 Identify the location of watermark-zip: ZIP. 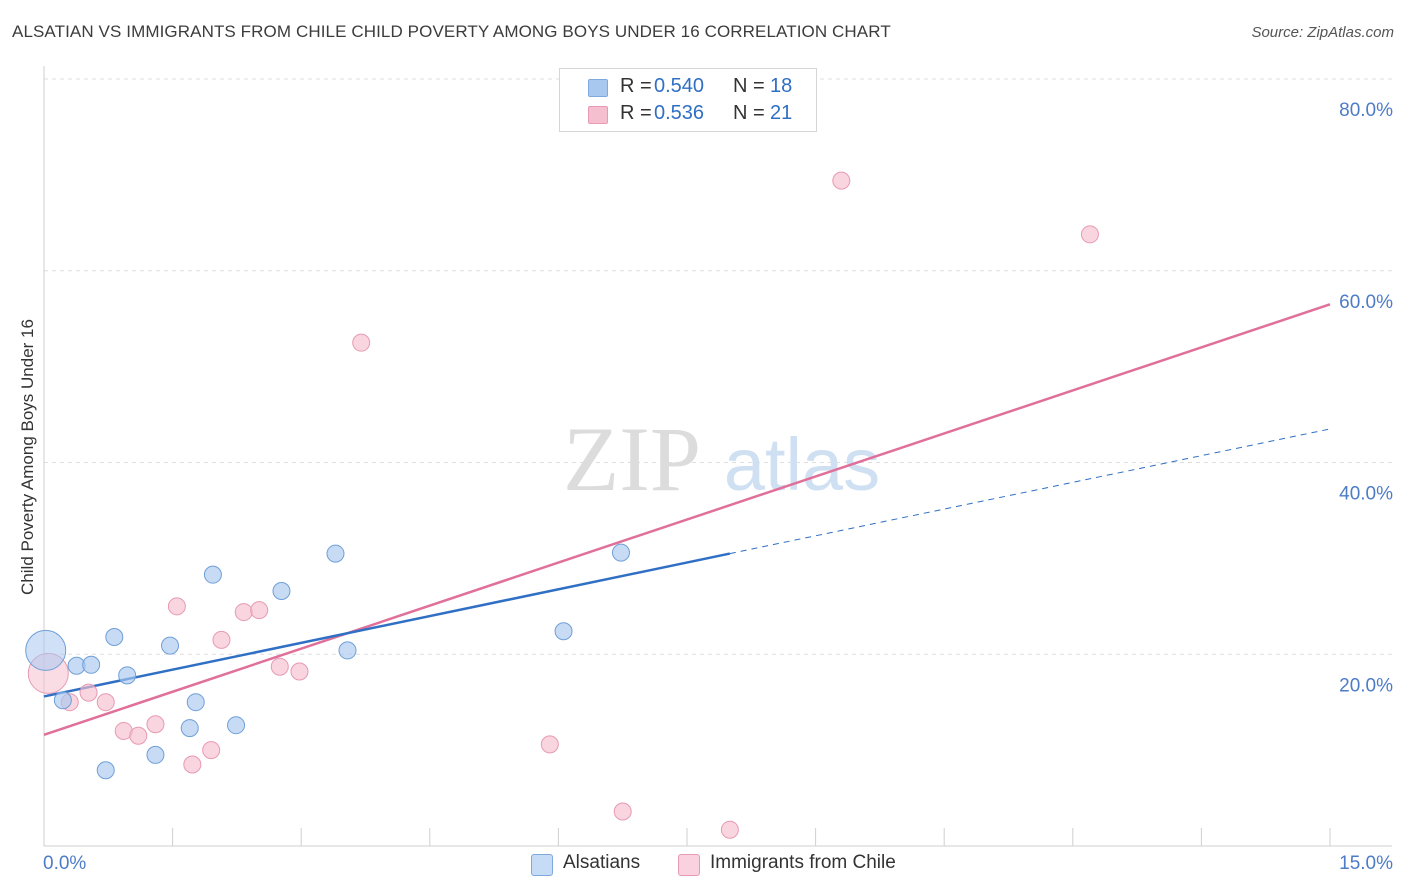
(632, 459).